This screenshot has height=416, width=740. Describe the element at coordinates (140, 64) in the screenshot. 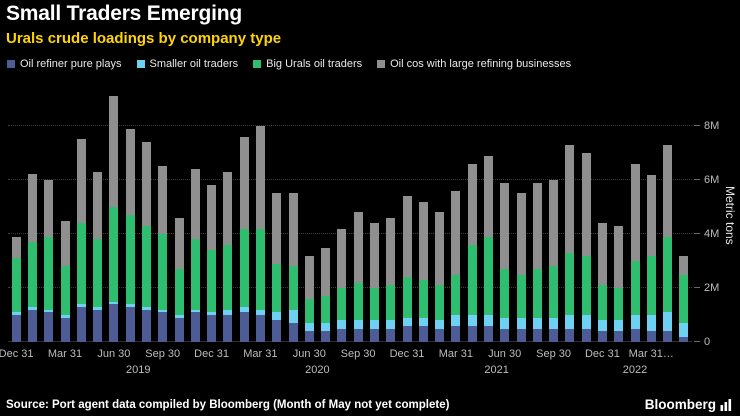

I see `legend-swatch` at that location.